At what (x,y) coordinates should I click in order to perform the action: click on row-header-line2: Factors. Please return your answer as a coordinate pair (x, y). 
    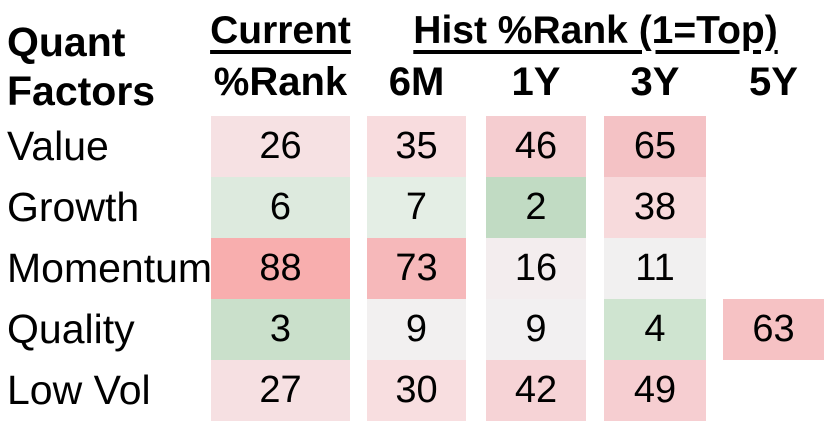
    Looking at the image, I should click on (81, 91).